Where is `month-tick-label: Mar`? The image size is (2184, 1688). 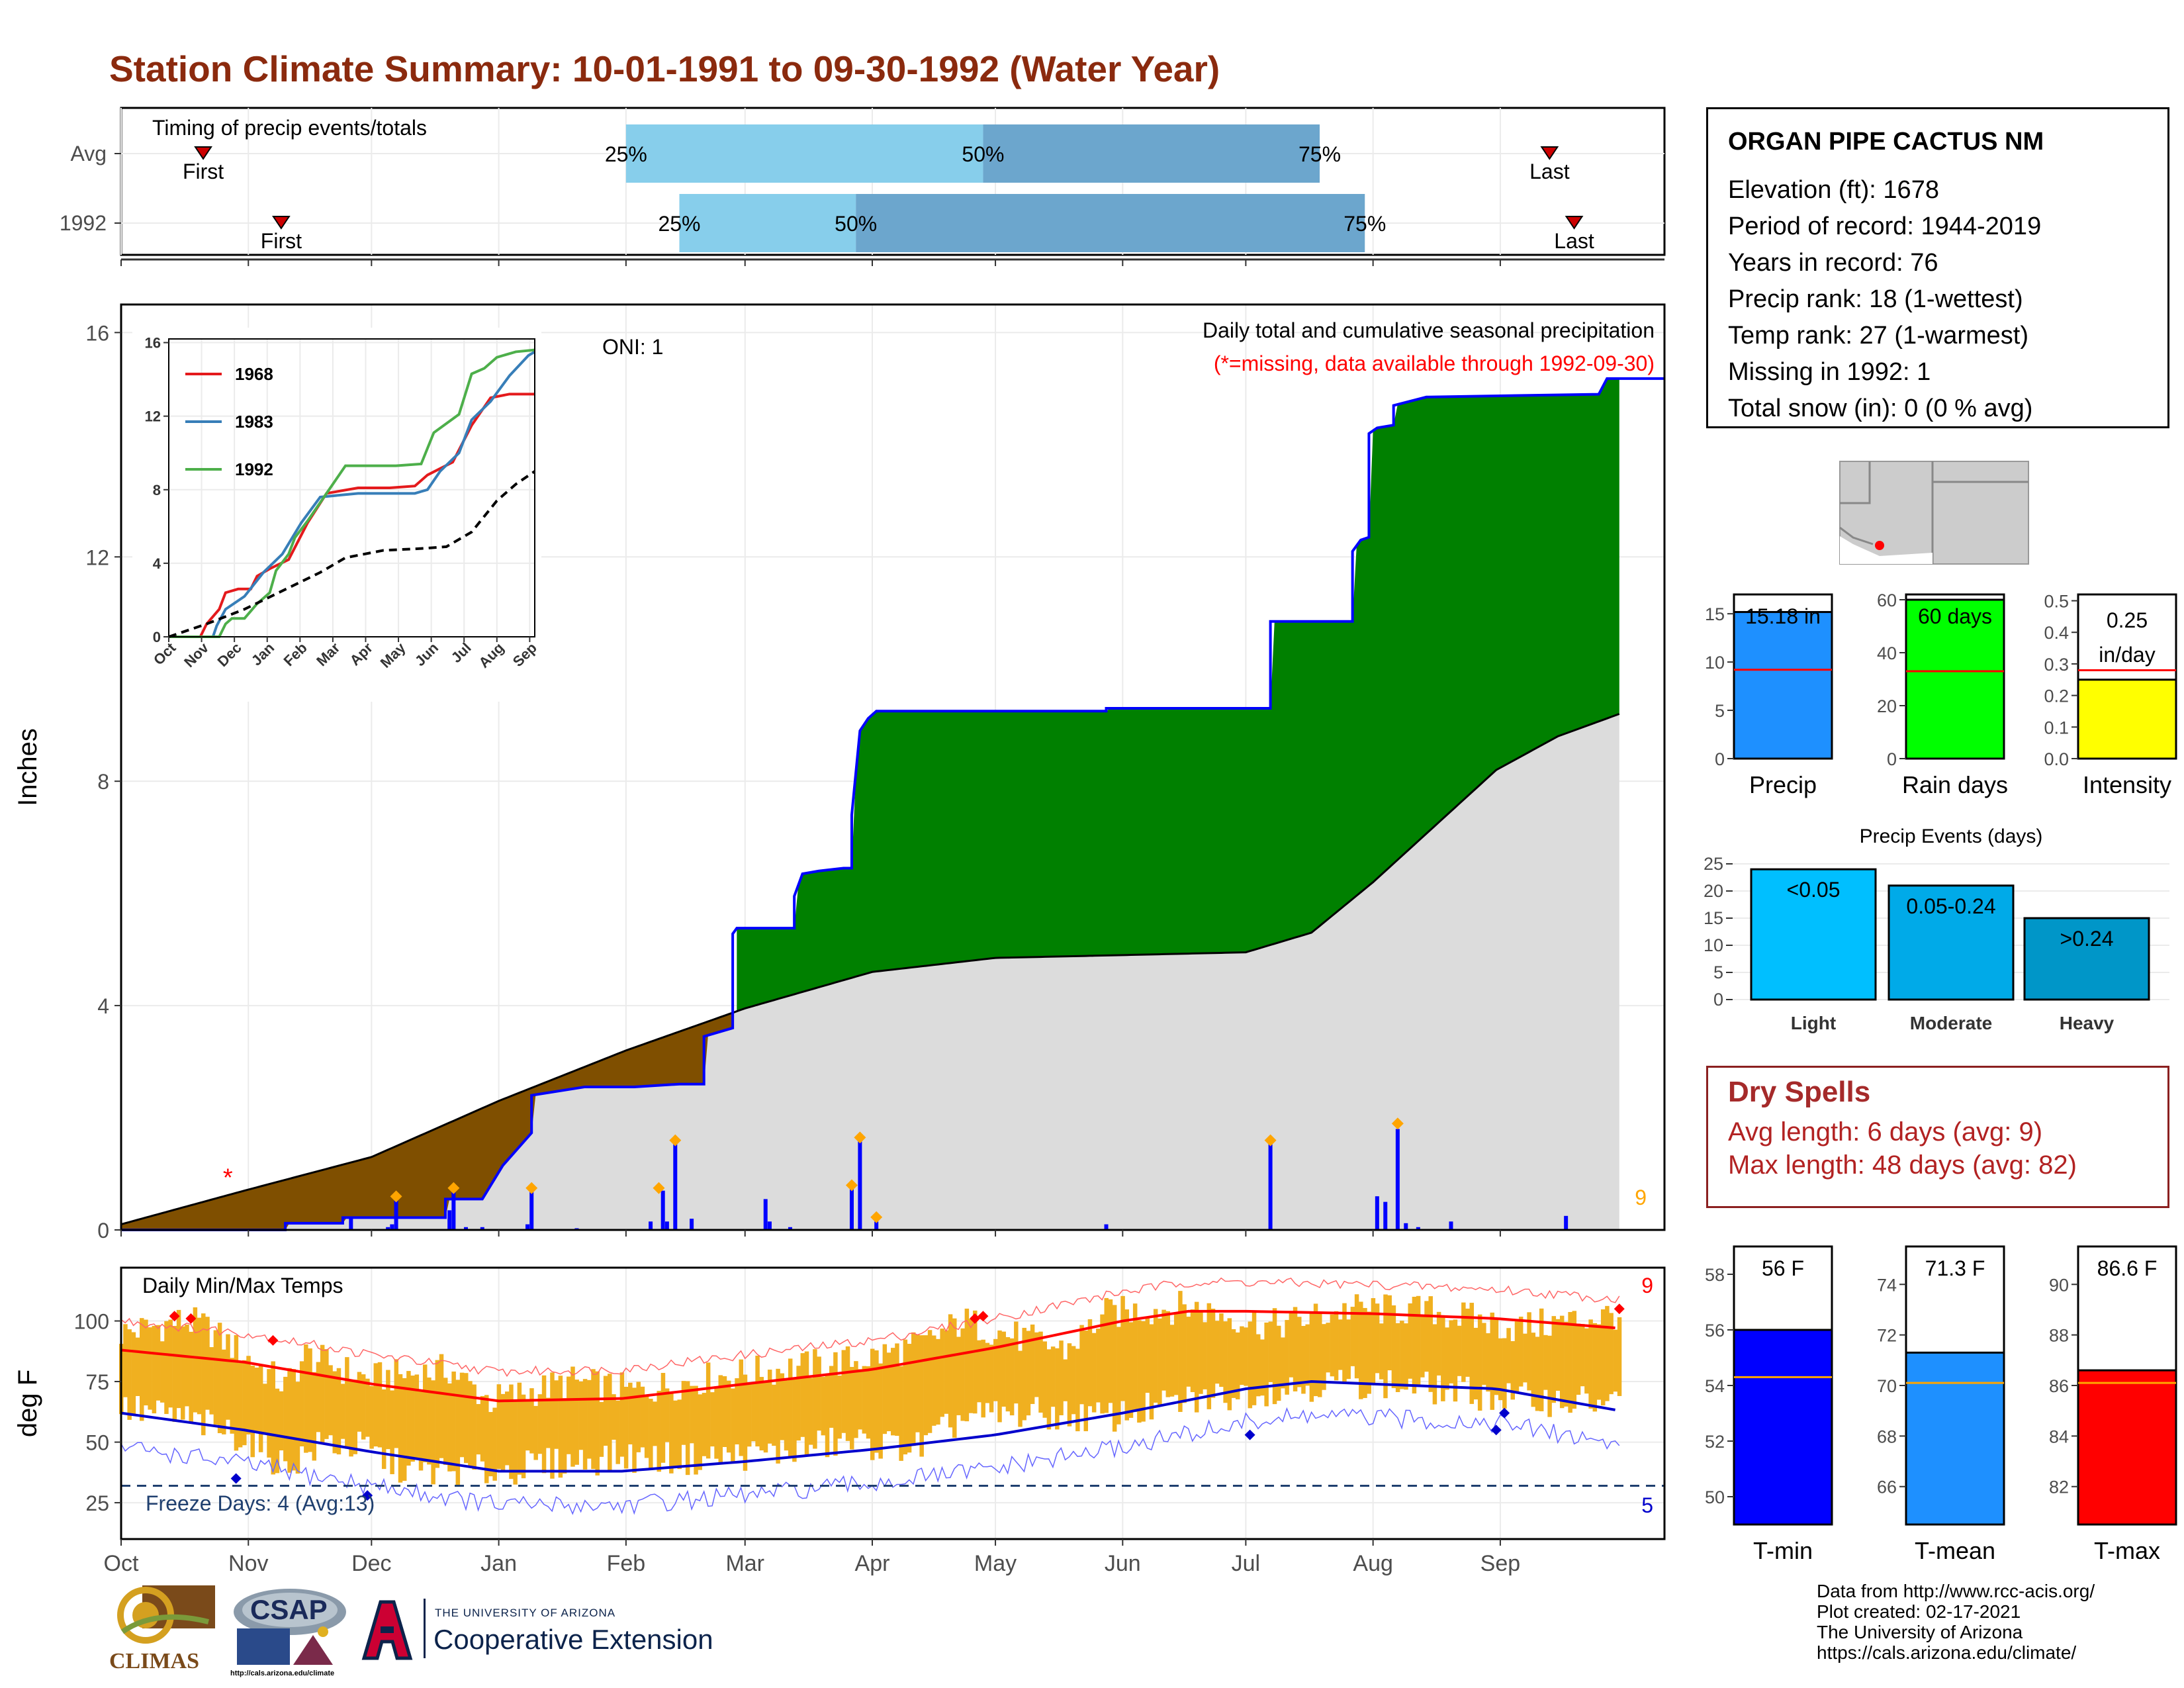 month-tick-label: Mar is located at coordinates (744, 1563).